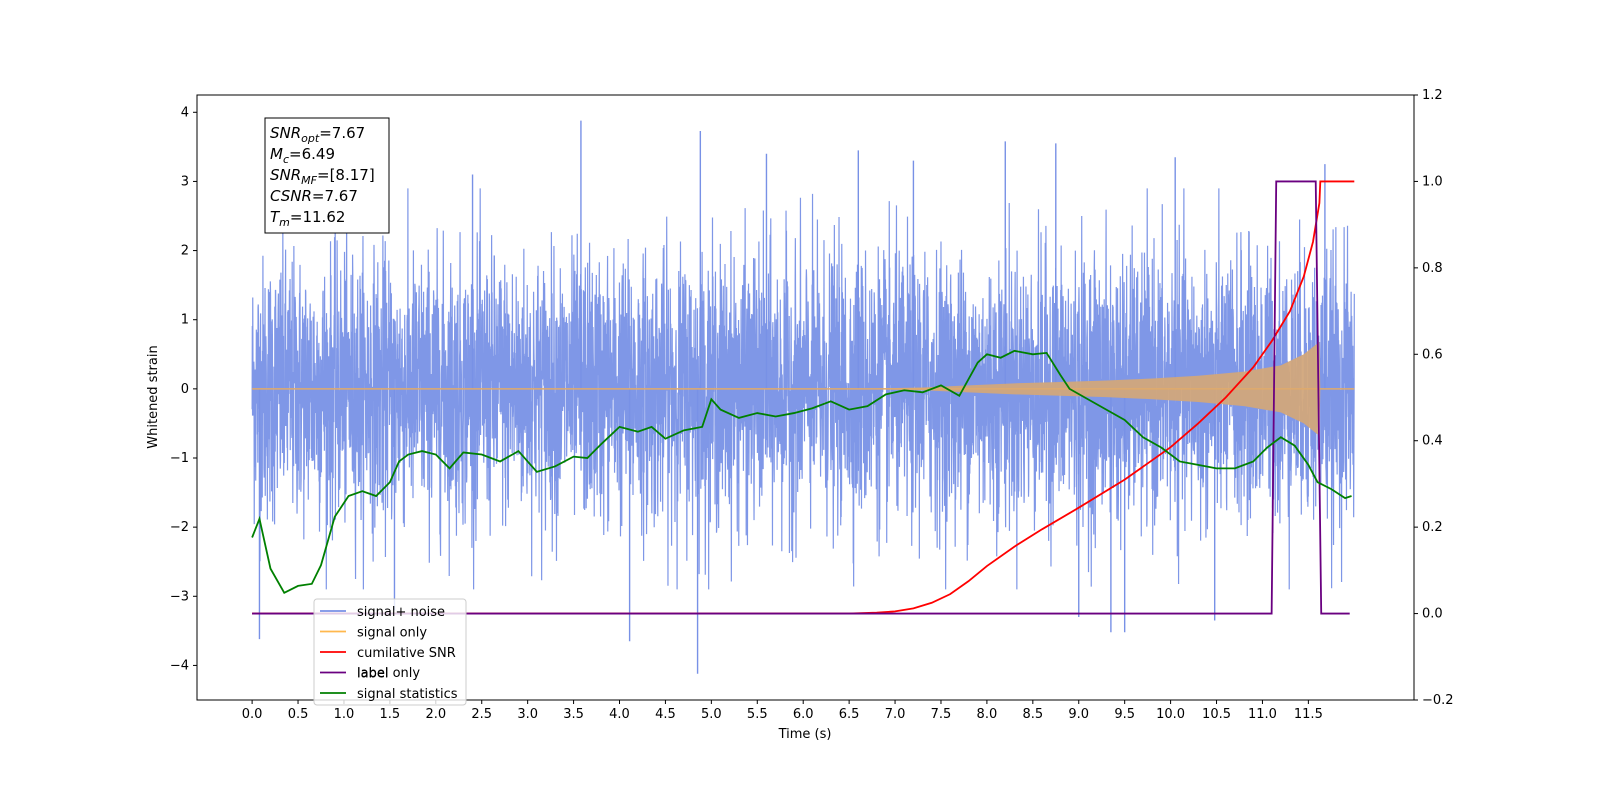 This screenshot has height=804, width=1600. I want to click on x-tick-label: 1.5, so click(390, 714).